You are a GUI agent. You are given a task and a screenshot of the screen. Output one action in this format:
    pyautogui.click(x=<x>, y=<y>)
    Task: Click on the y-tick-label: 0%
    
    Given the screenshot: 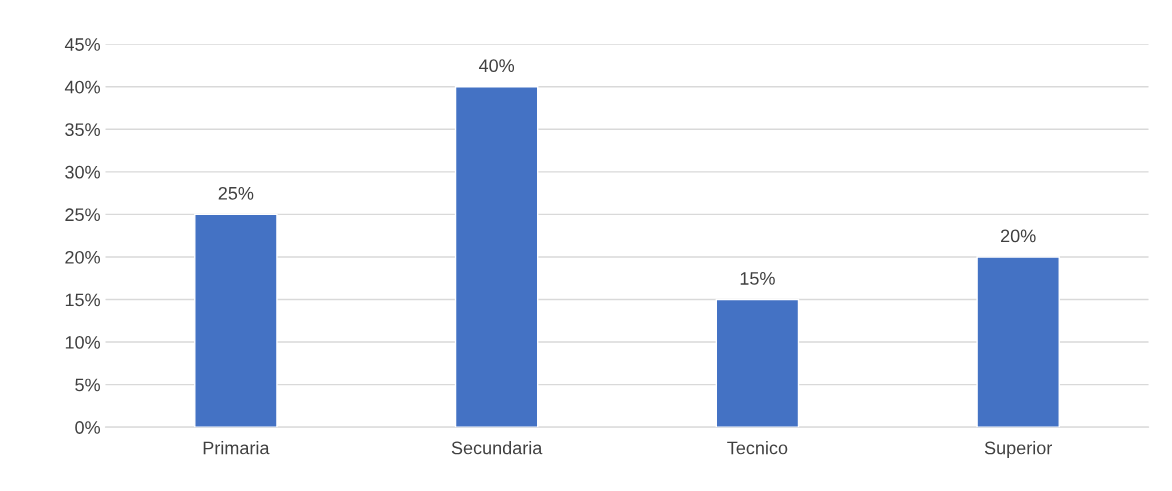 What is the action you would take?
    pyautogui.click(x=87, y=427)
    